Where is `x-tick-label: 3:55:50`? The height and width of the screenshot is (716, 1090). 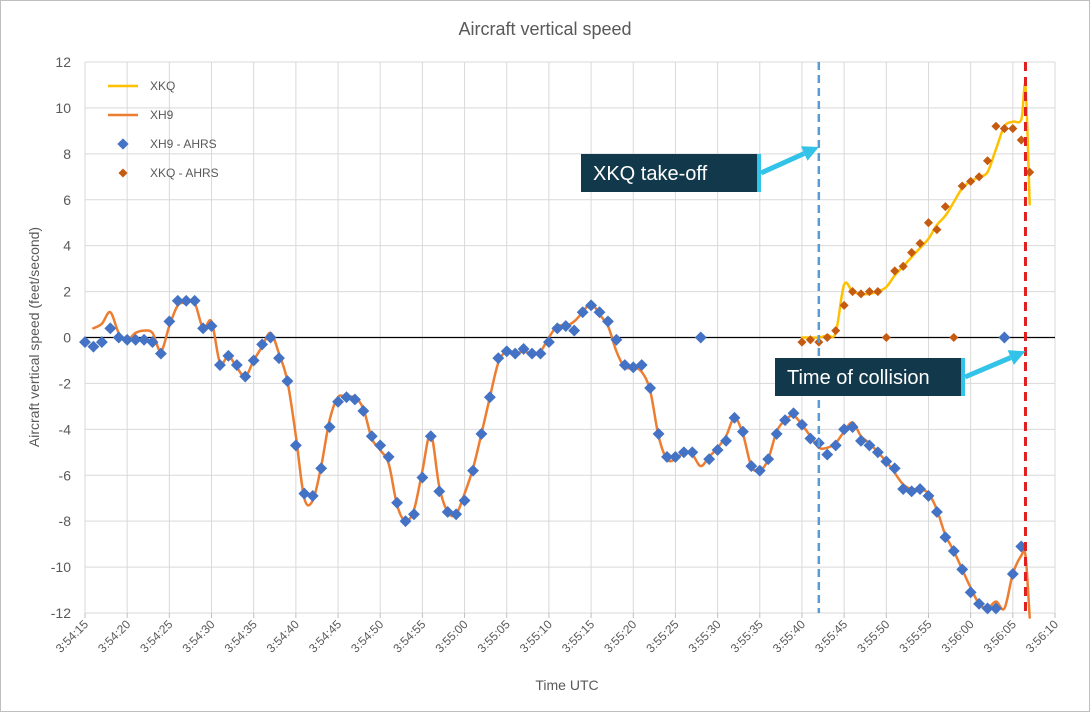
x-tick-label: 3:55:50 is located at coordinates (873, 636).